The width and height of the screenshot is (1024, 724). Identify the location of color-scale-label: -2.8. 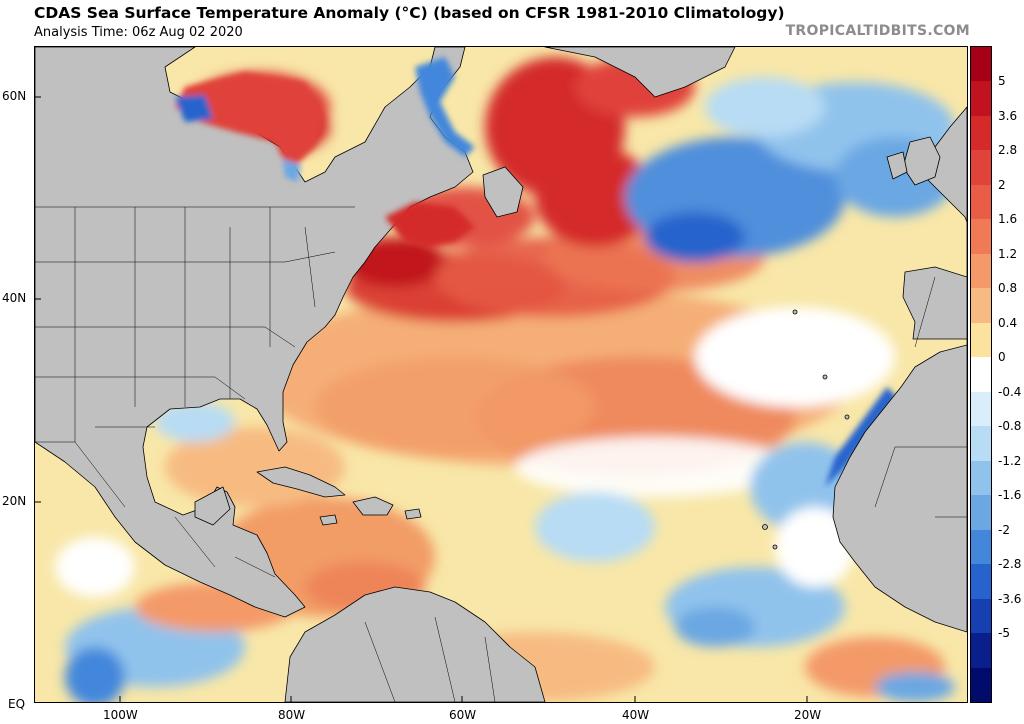
(1010, 564).